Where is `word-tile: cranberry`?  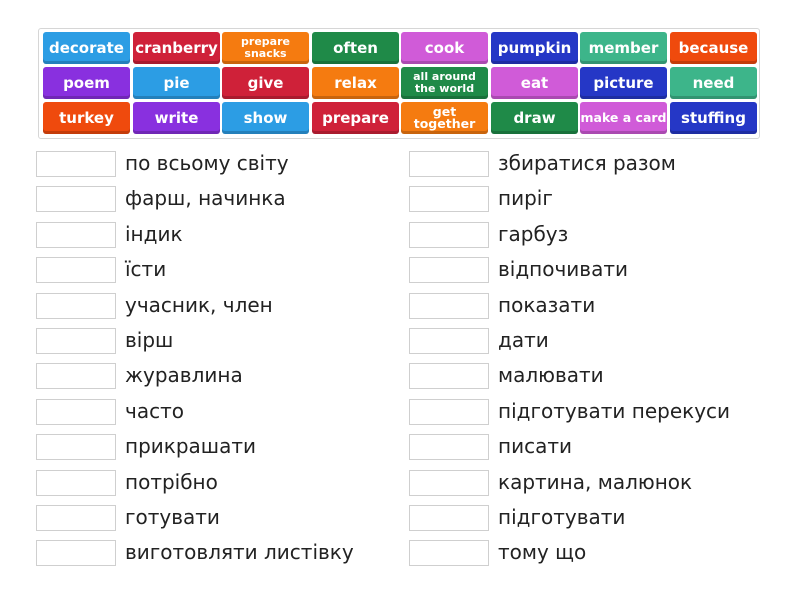
word-tile: cranberry is located at coordinates (176, 48).